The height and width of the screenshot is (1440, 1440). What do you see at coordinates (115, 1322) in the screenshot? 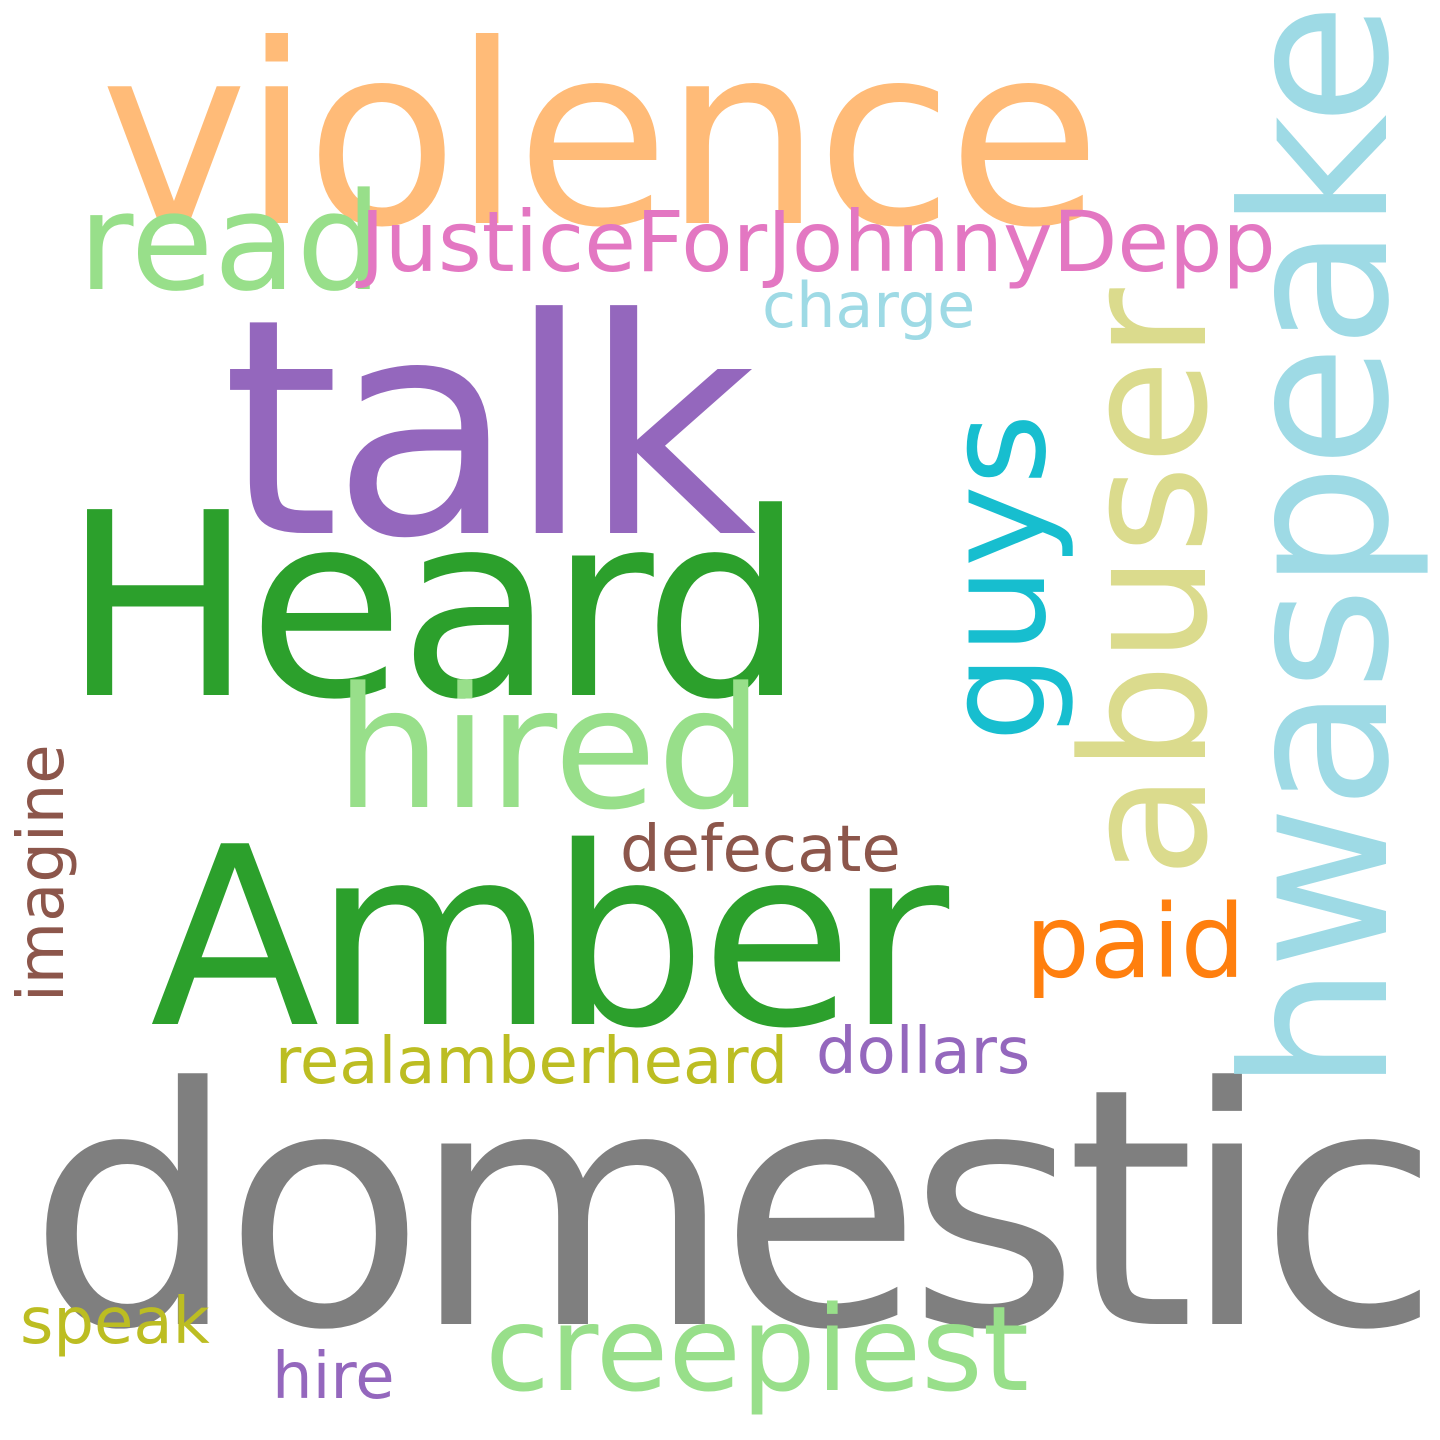
I see `word-speak: speak` at bounding box center [115, 1322].